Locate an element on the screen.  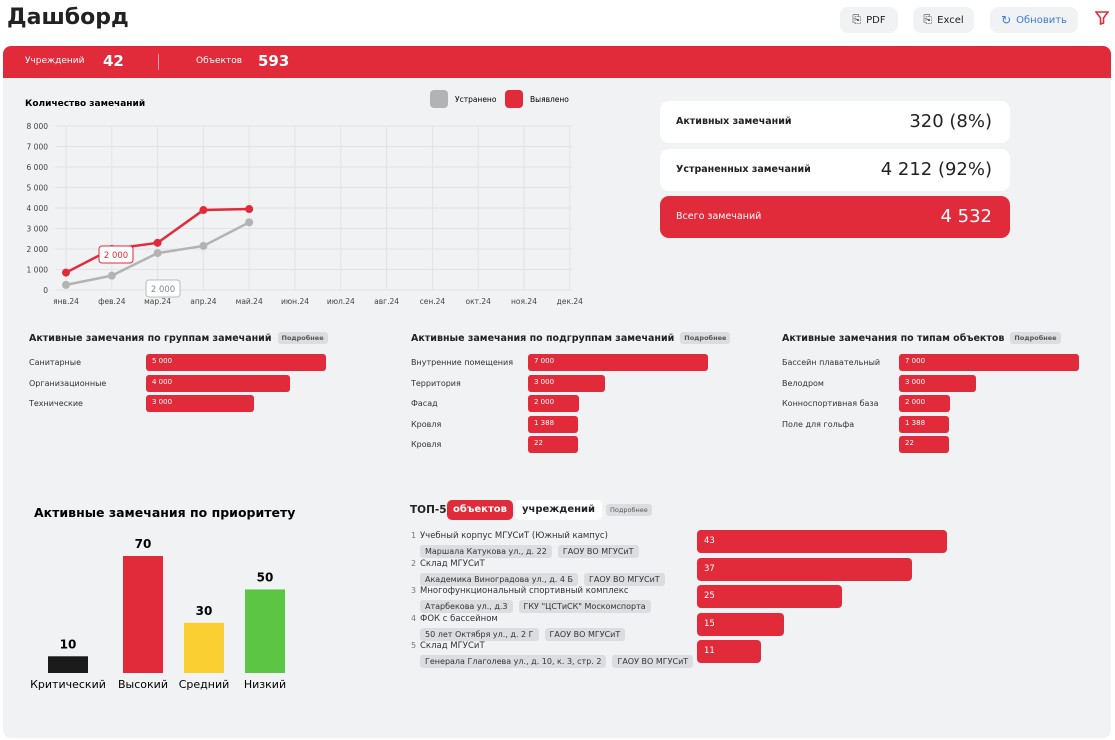
tag: ГКУ "ЦСТиСК" Москомспорта is located at coordinates (584, 606).